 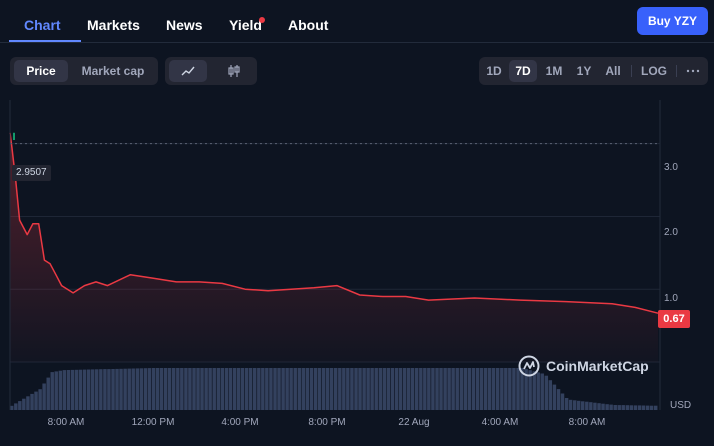 What do you see at coordinates (245, 25) in the screenshot?
I see `tab-yield: Yield` at bounding box center [245, 25].